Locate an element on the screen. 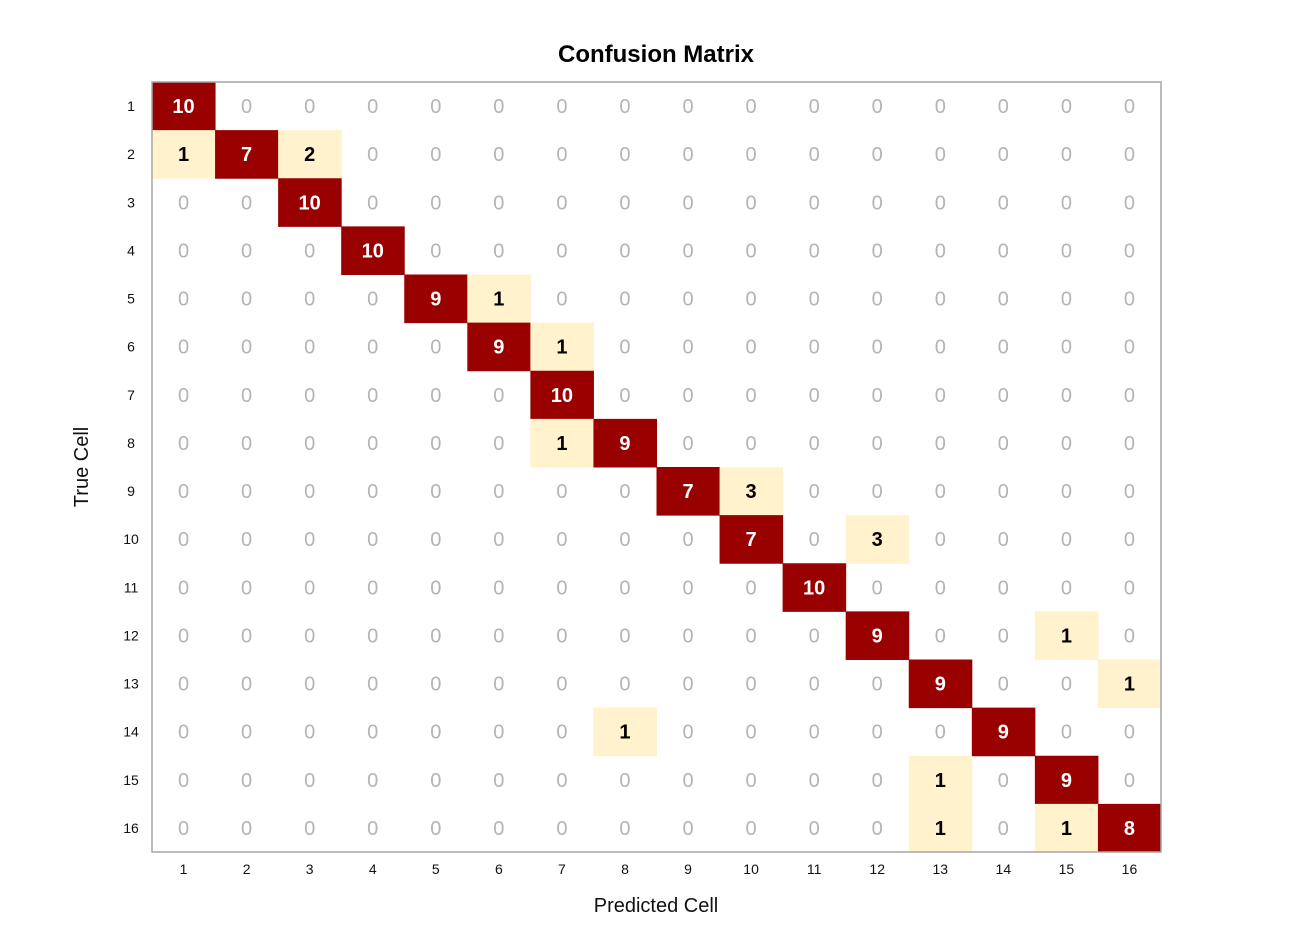 The width and height of the screenshot is (1299, 930). cell-value-4-6: 0 is located at coordinates (498, 251).